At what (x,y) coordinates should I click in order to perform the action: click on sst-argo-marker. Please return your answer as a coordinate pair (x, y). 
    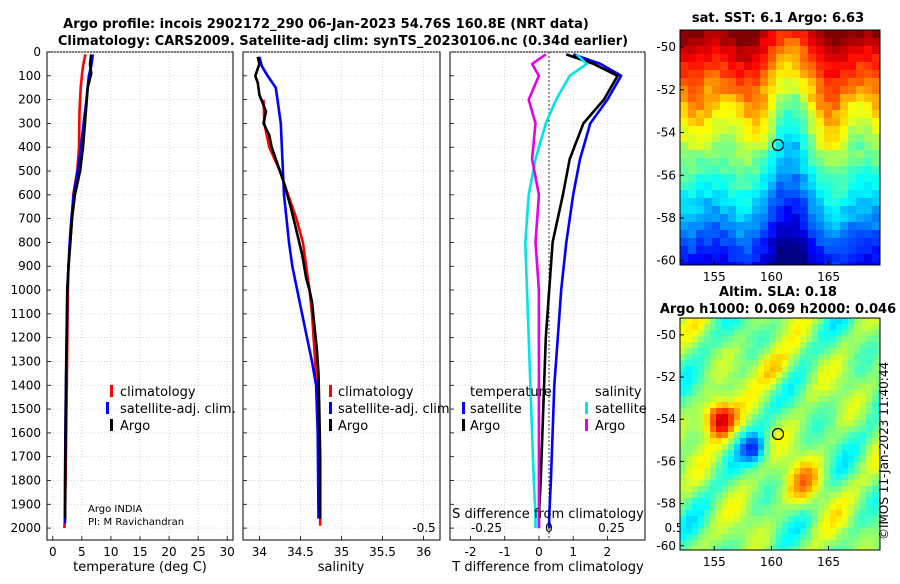
    Looking at the image, I should click on (778, 145).